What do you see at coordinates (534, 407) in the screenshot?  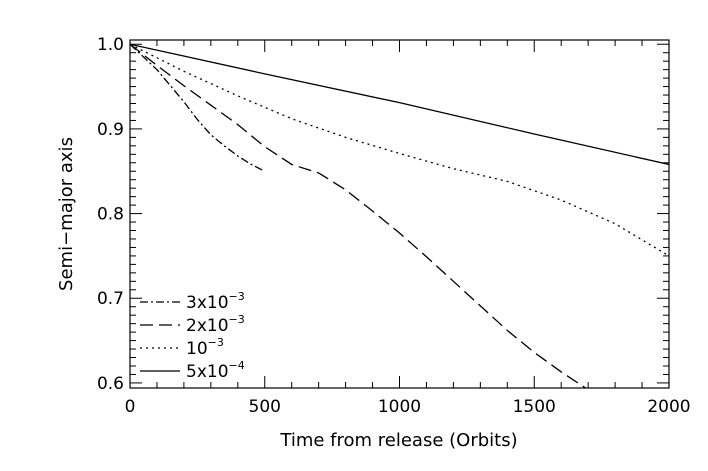 I see `x-tick-label: 1500` at bounding box center [534, 407].